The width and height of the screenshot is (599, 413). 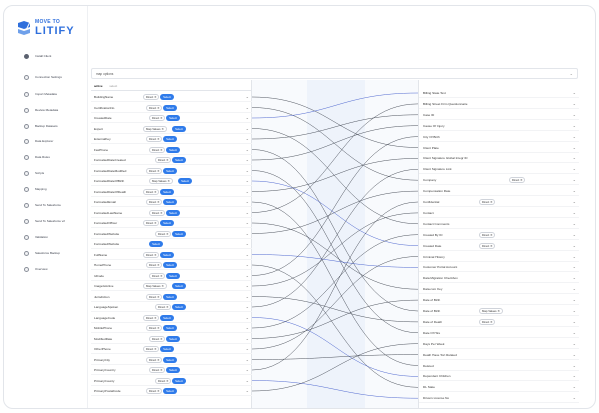 I want to click on nav-item: Review Metadata, so click(x=41, y=110).